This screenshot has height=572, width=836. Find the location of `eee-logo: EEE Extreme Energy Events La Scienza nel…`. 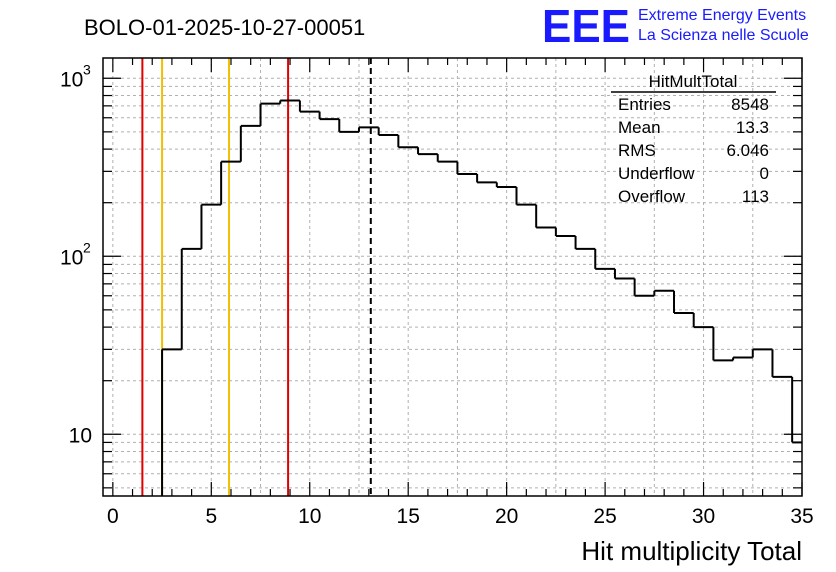

eee-logo: EEE Extreme Energy Events La Scienza nel… is located at coordinates (675, 26).